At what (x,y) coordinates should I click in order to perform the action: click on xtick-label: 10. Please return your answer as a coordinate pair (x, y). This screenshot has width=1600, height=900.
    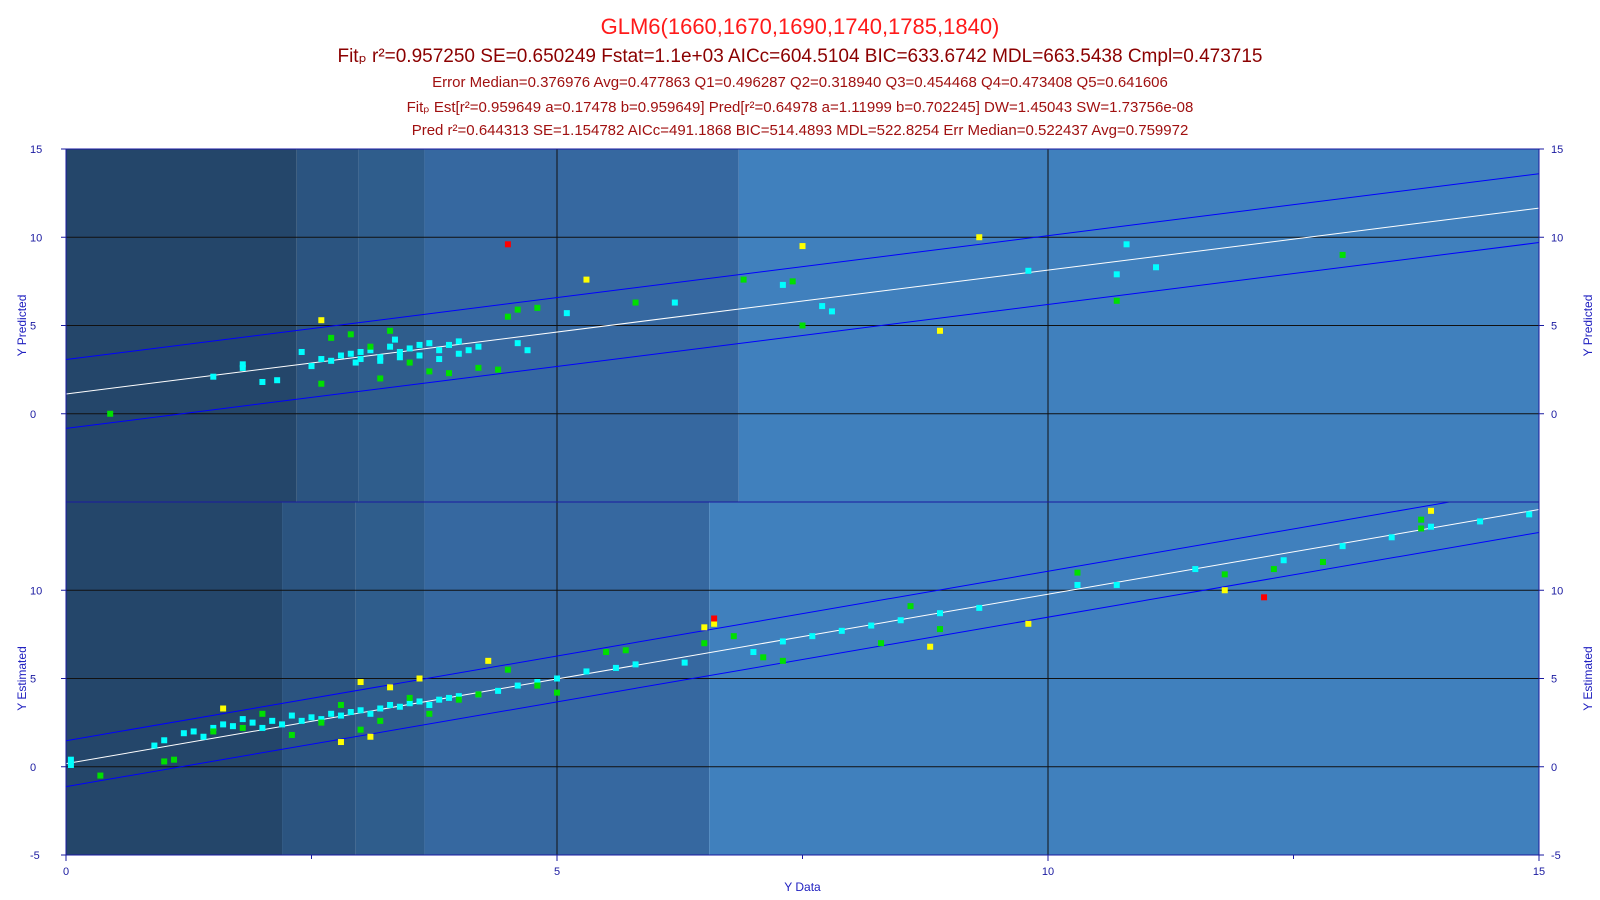
    Looking at the image, I should click on (1048, 872).